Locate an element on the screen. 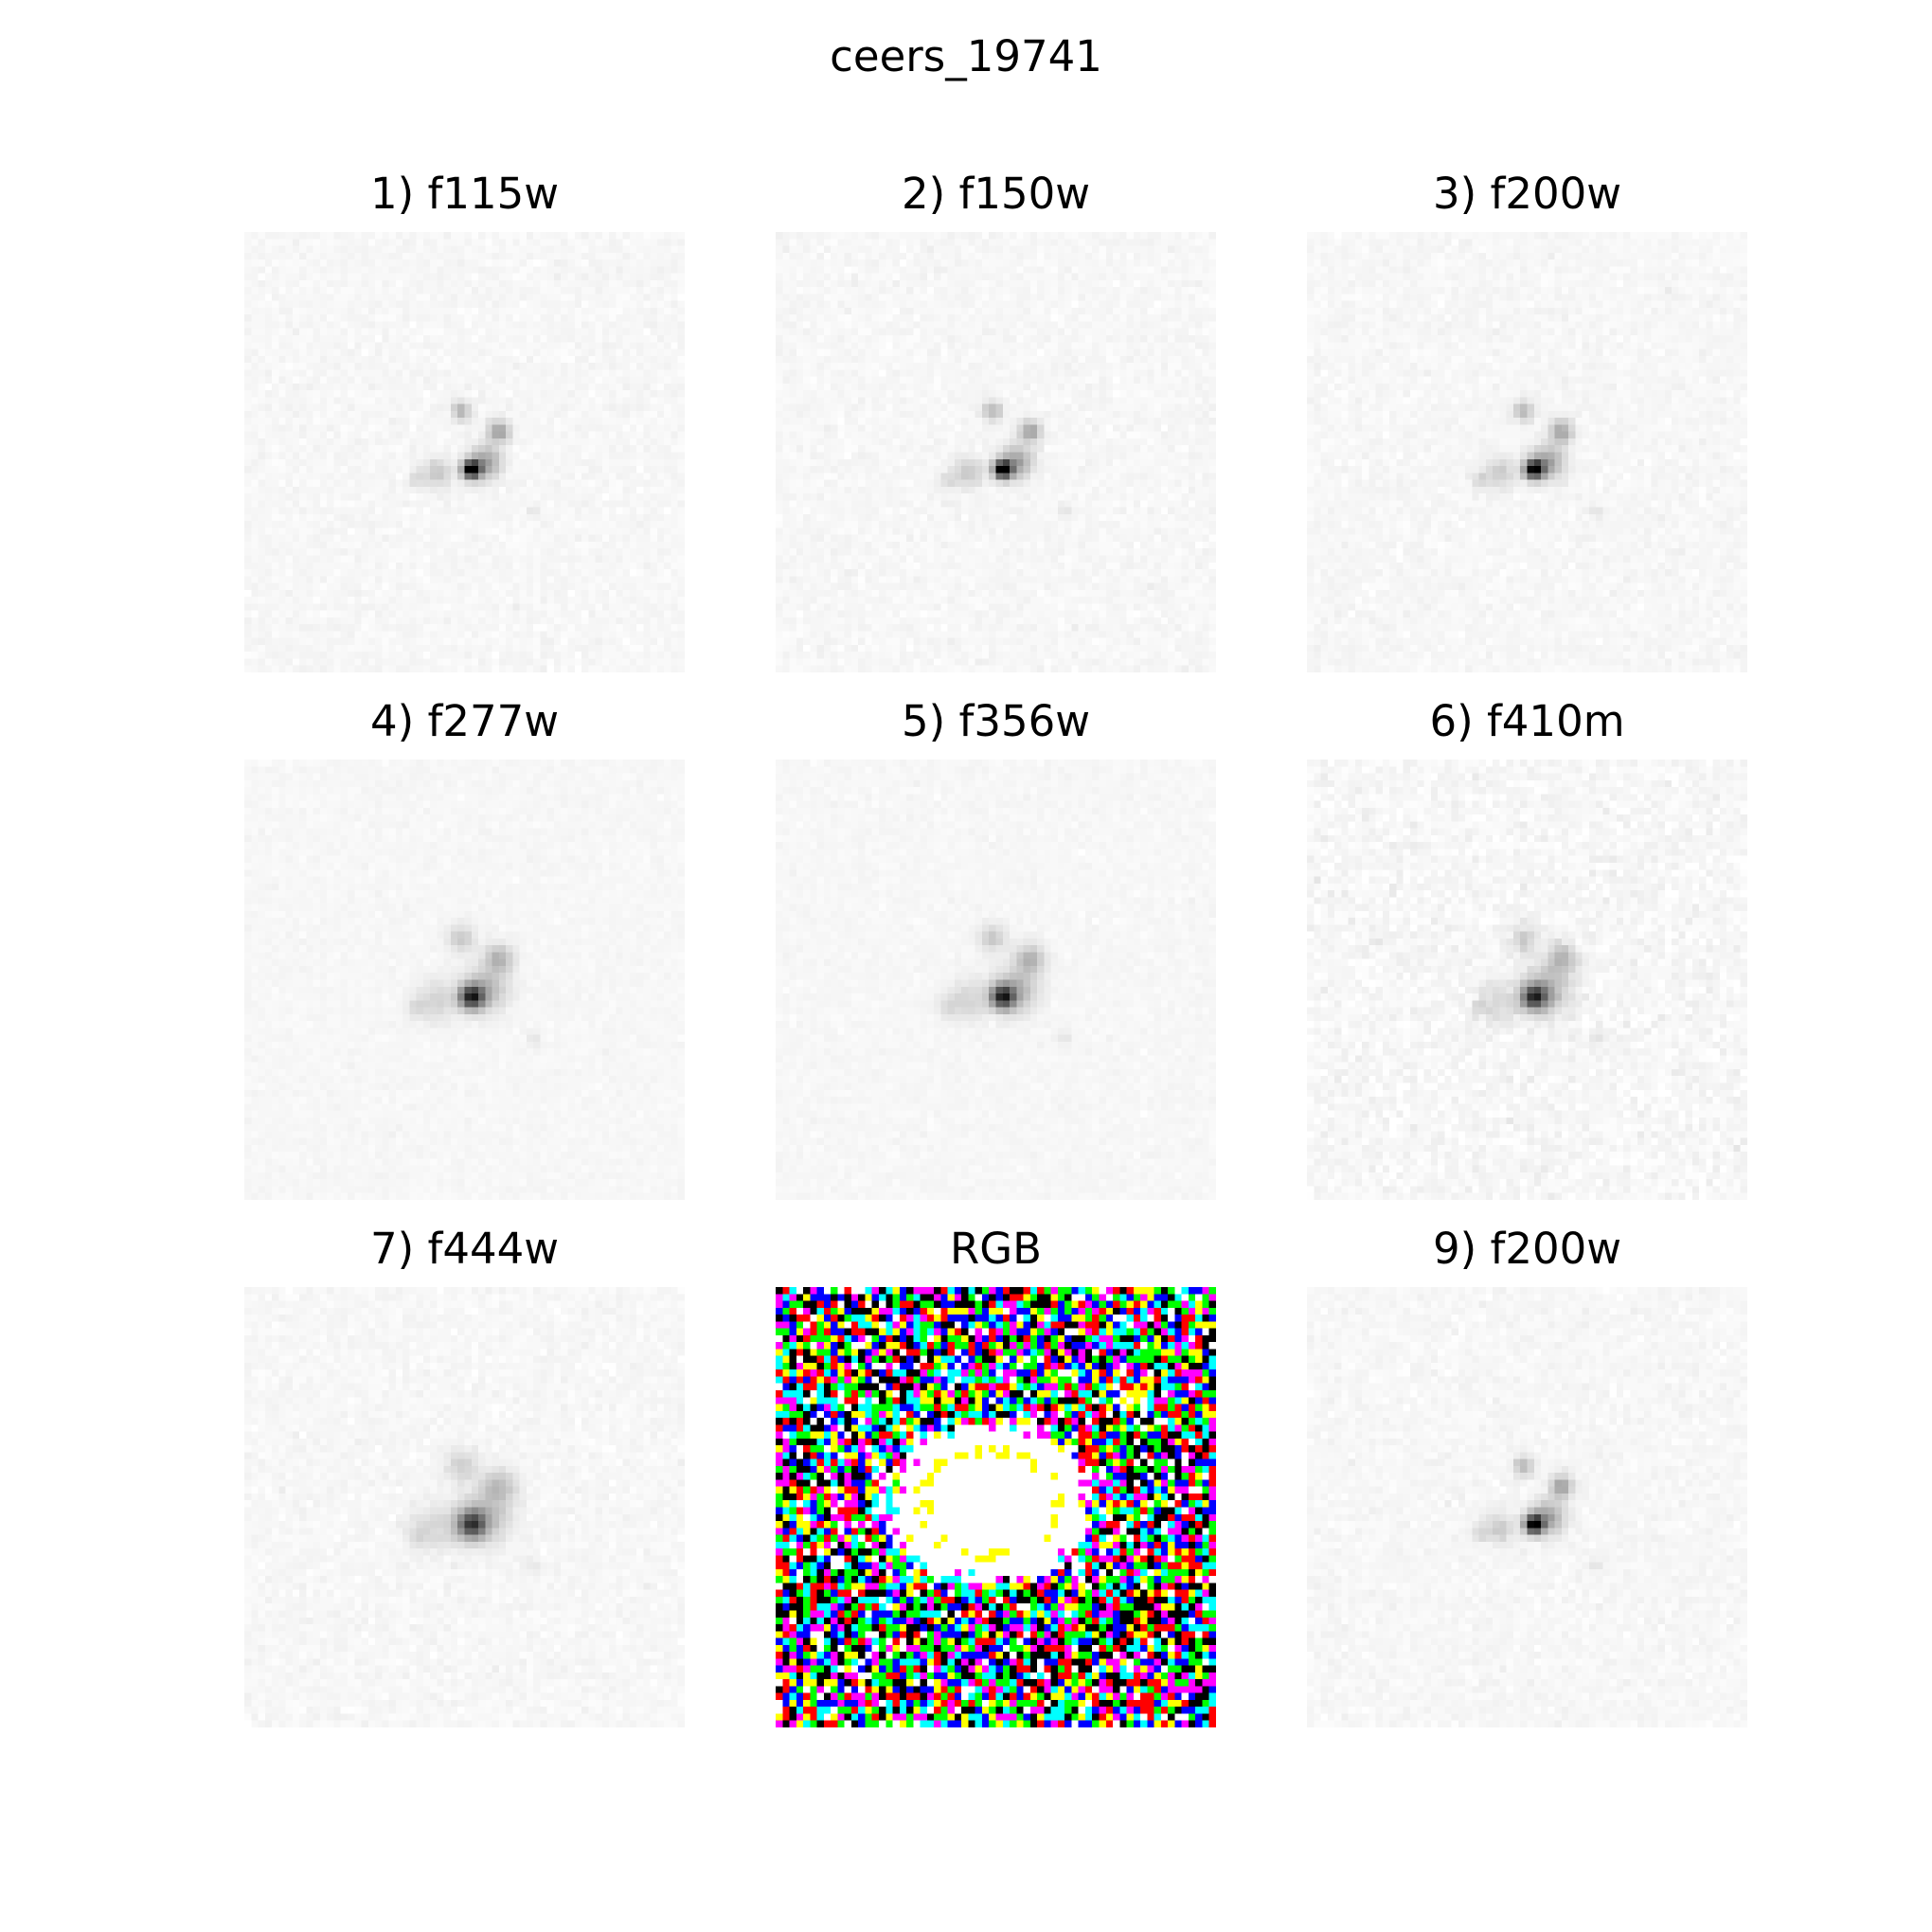  panel-title: 3) f200w is located at coordinates (1527, 194).